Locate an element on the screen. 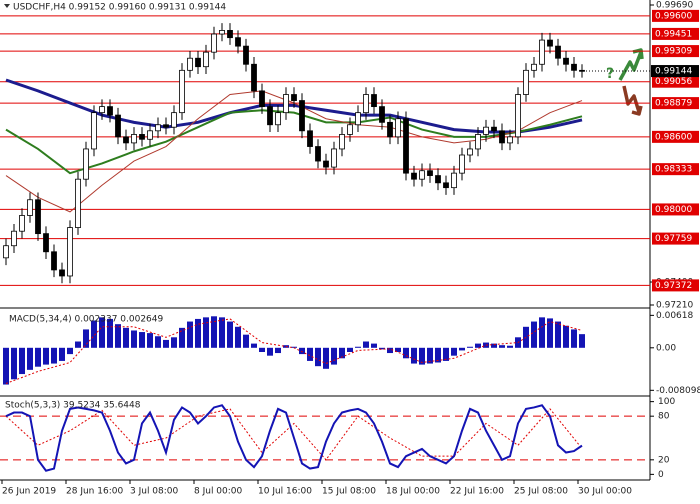 This screenshot has height=504, width=700. last-price-bg is located at coordinates (675, 71).